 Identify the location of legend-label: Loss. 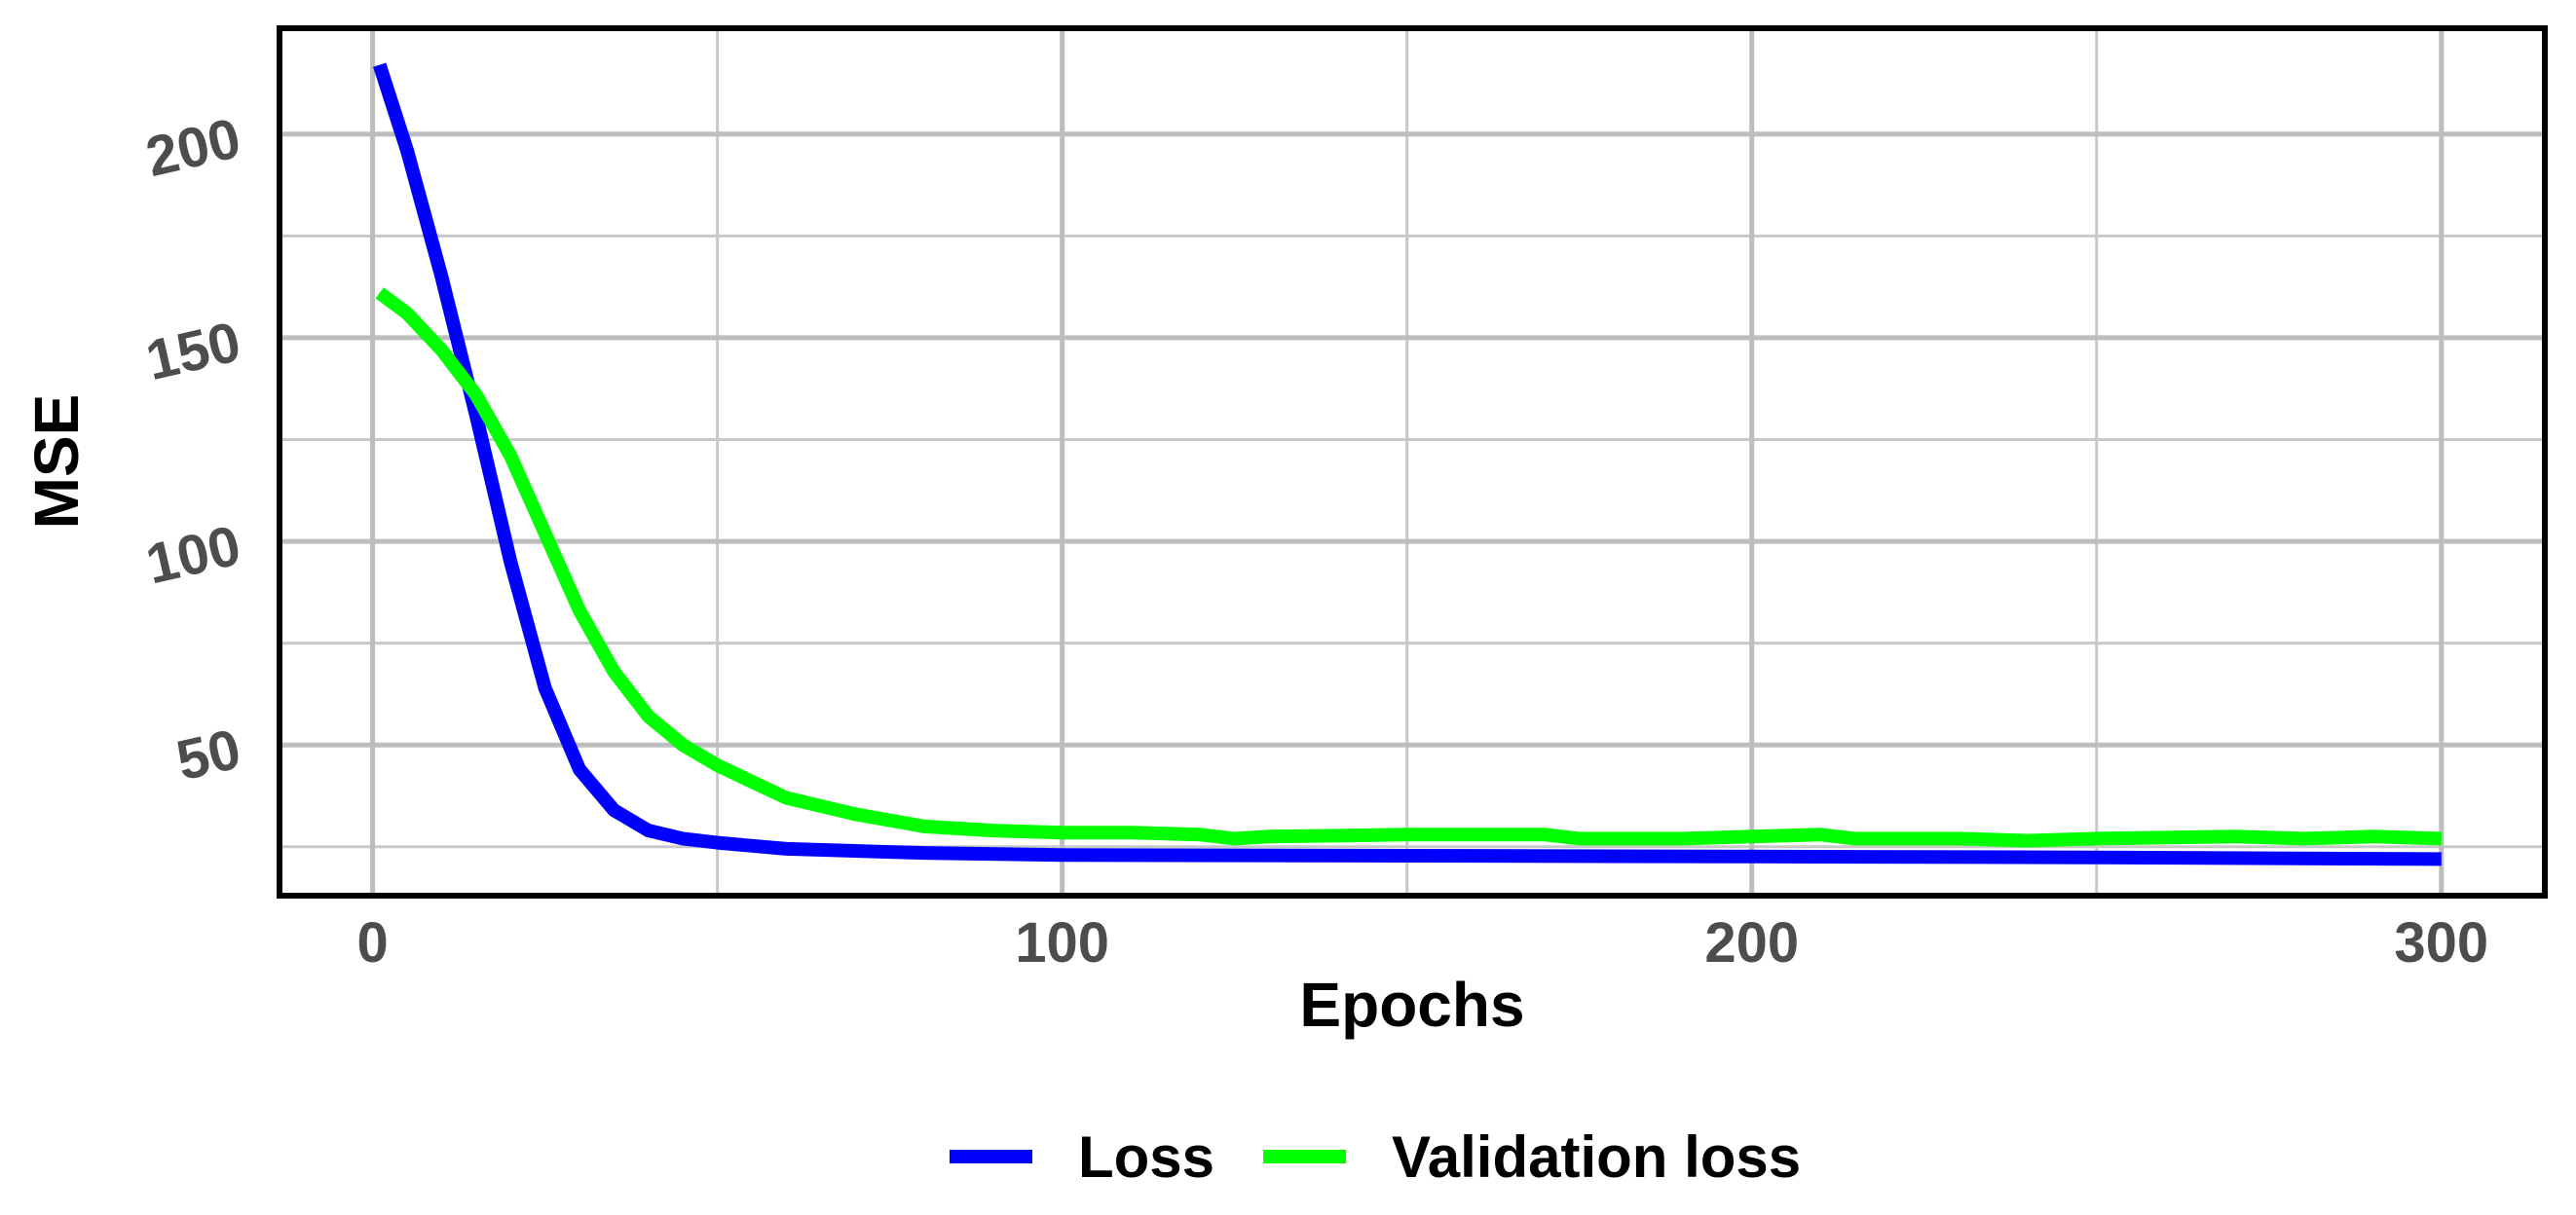
(1146, 1157).